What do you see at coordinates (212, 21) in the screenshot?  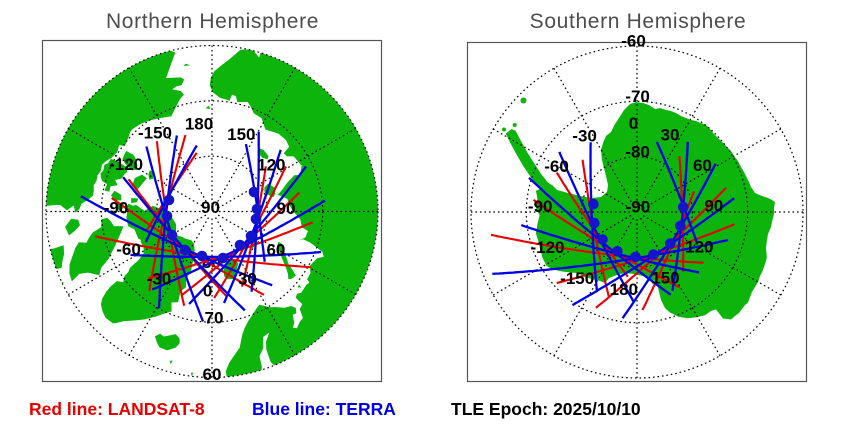 I see `svg-text: Northern Hemisphere` at bounding box center [212, 21].